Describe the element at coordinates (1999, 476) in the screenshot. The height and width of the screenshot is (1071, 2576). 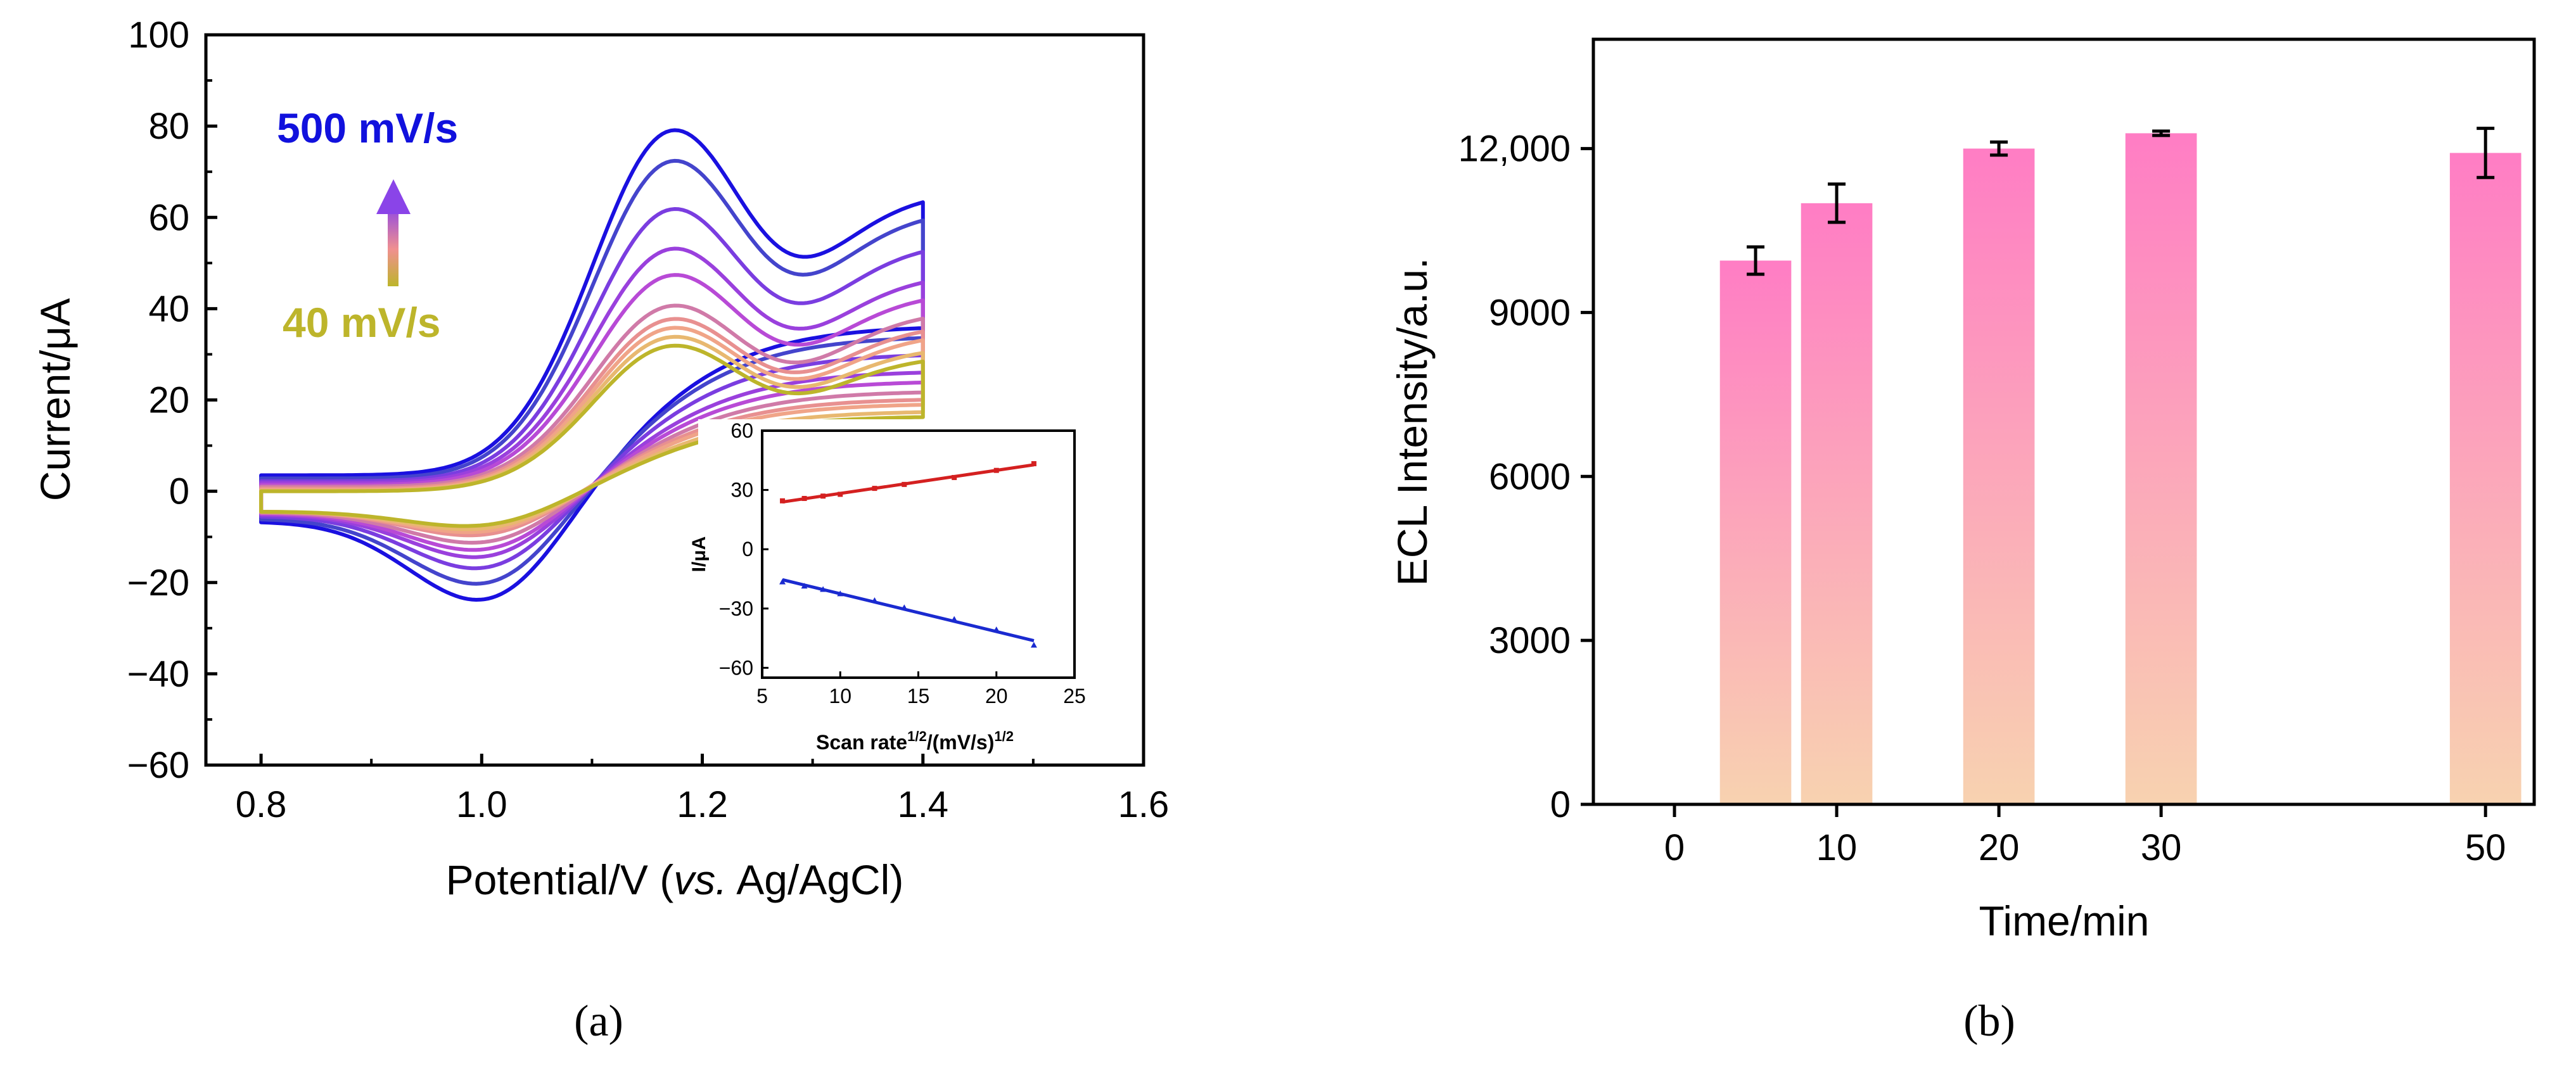
I see `bar-20min` at that location.